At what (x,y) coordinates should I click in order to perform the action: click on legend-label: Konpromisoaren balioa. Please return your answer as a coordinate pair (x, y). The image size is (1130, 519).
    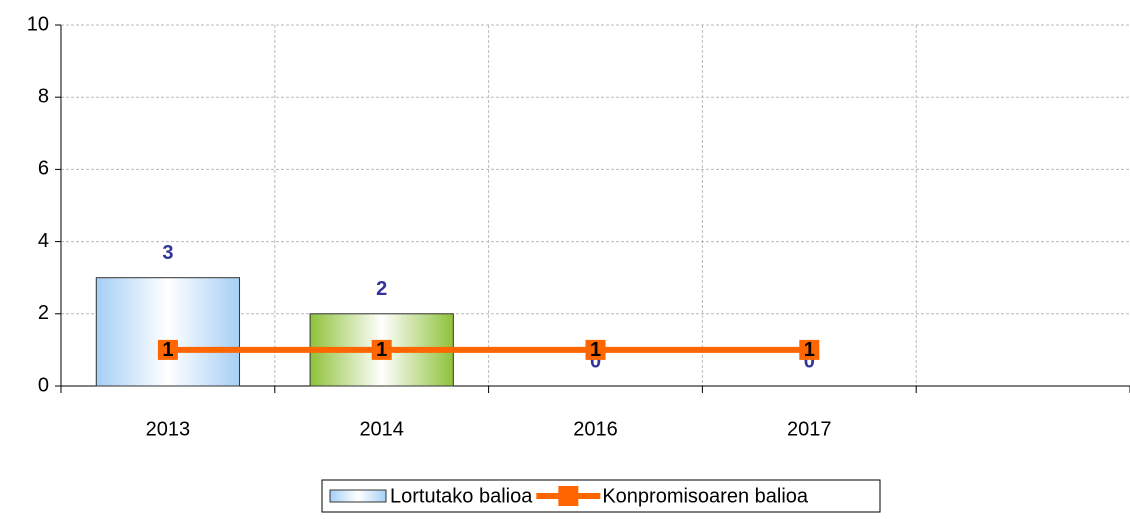
    Looking at the image, I should click on (705, 496).